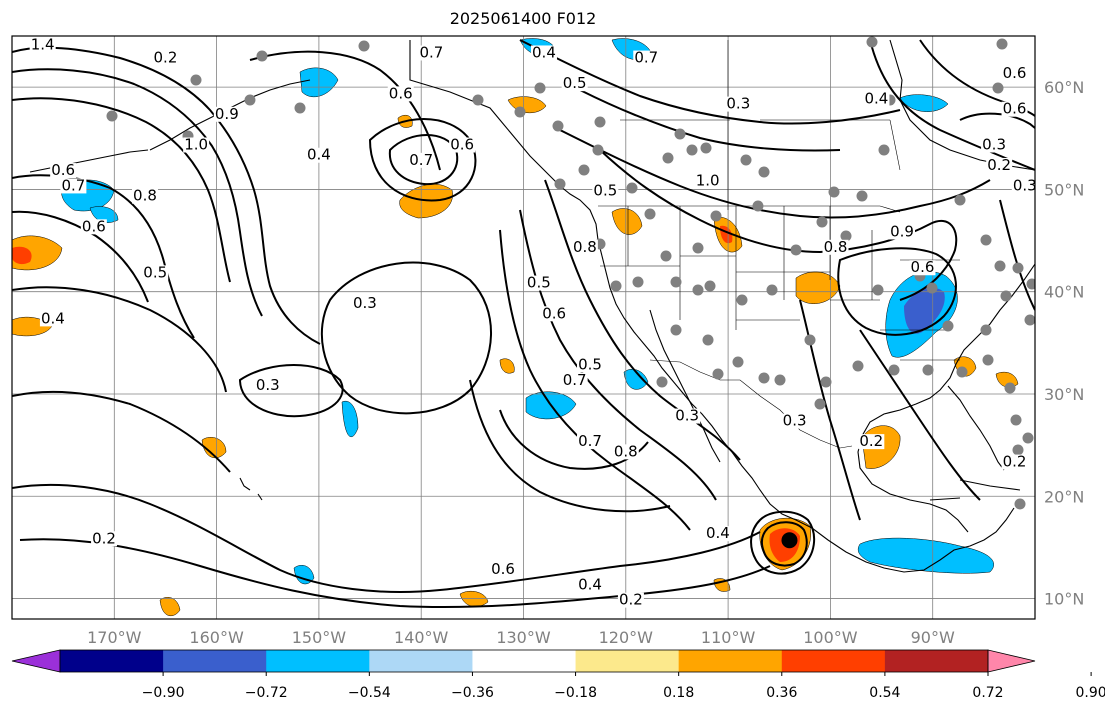 The image size is (1105, 712). What do you see at coordinates (1064, 87) in the screenshot?
I see `lat-label: 60°N` at bounding box center [1064, 87].